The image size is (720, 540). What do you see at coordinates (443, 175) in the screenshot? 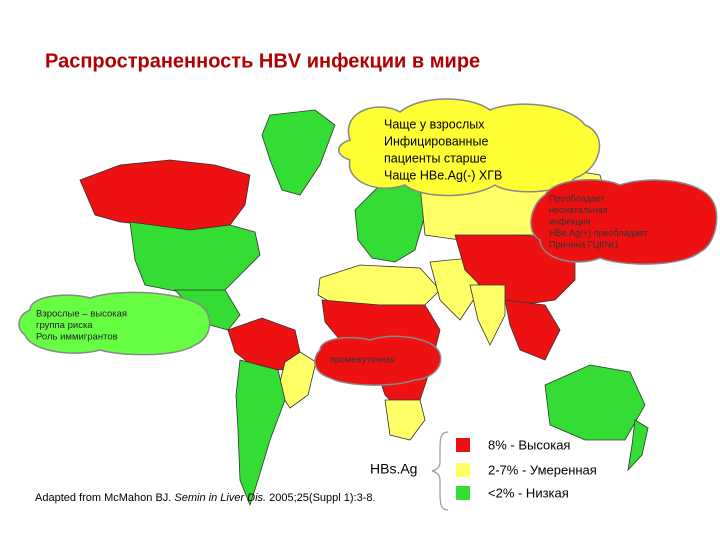
I see `callout-line: Чаще HBe.Ag(-) ХГВ` at bounding box center [443, 175].